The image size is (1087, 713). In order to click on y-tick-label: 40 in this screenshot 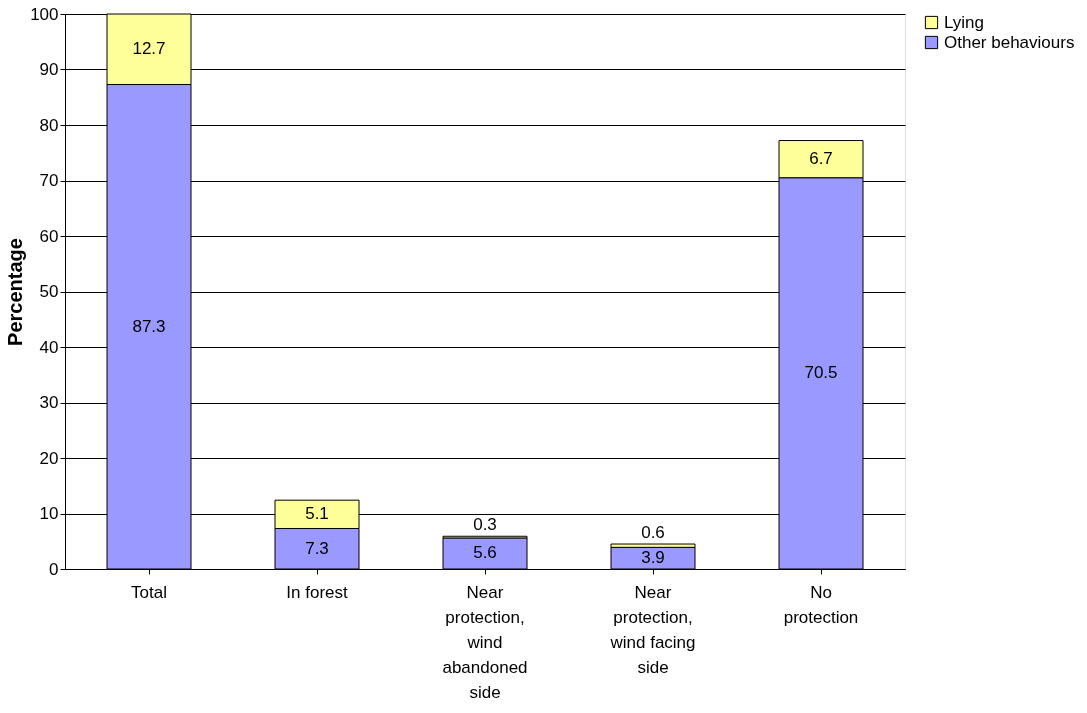, I will do `click(49, 347)`.